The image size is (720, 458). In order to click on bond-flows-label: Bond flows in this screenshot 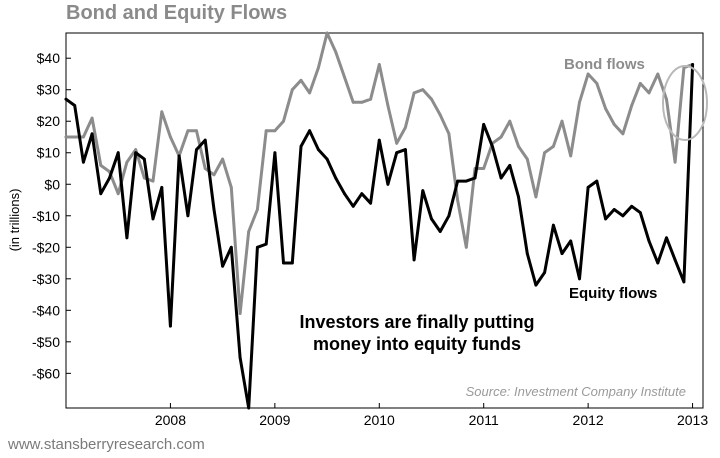, I will do `click(604, 64)`.